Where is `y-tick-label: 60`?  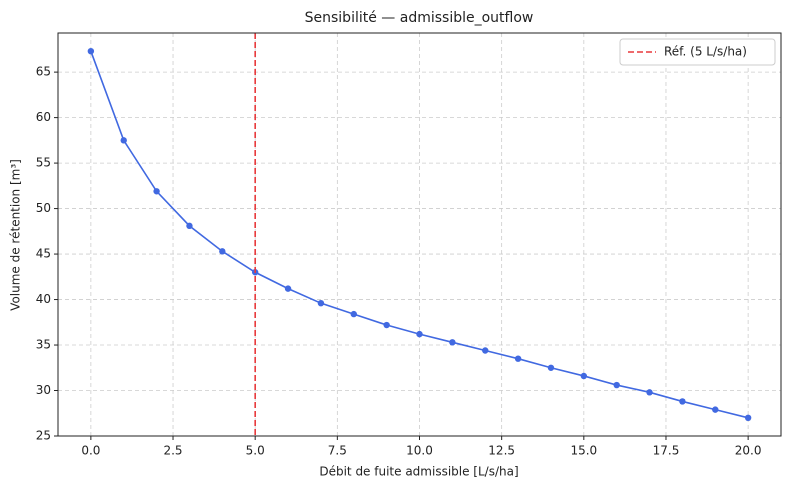
y-tick-label: 60 is located at coordinates (43, 117).